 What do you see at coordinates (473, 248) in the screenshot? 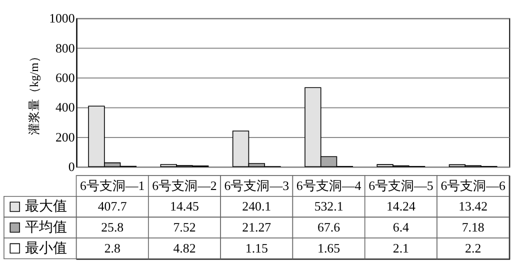
I see `data-label: 2.2` at bounding box center [473, 248].